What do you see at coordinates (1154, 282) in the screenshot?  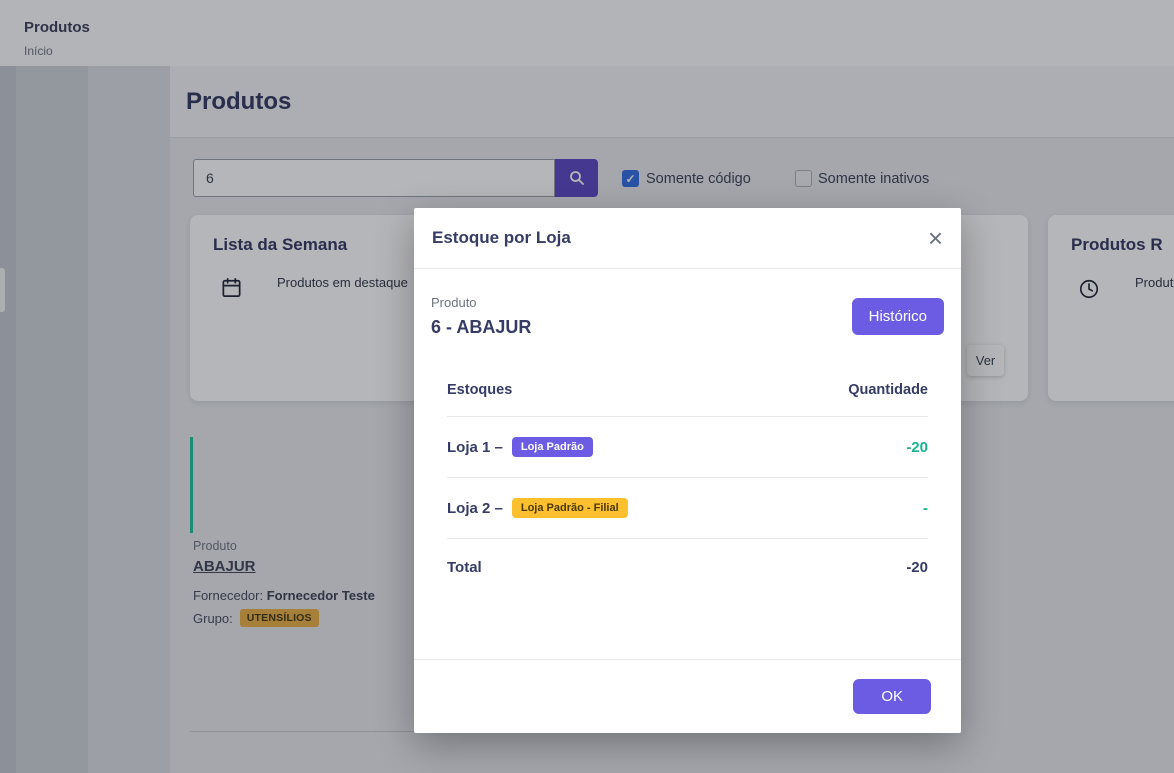 I see `card-recent-description: Produt` at bounding box center [1154, 282].